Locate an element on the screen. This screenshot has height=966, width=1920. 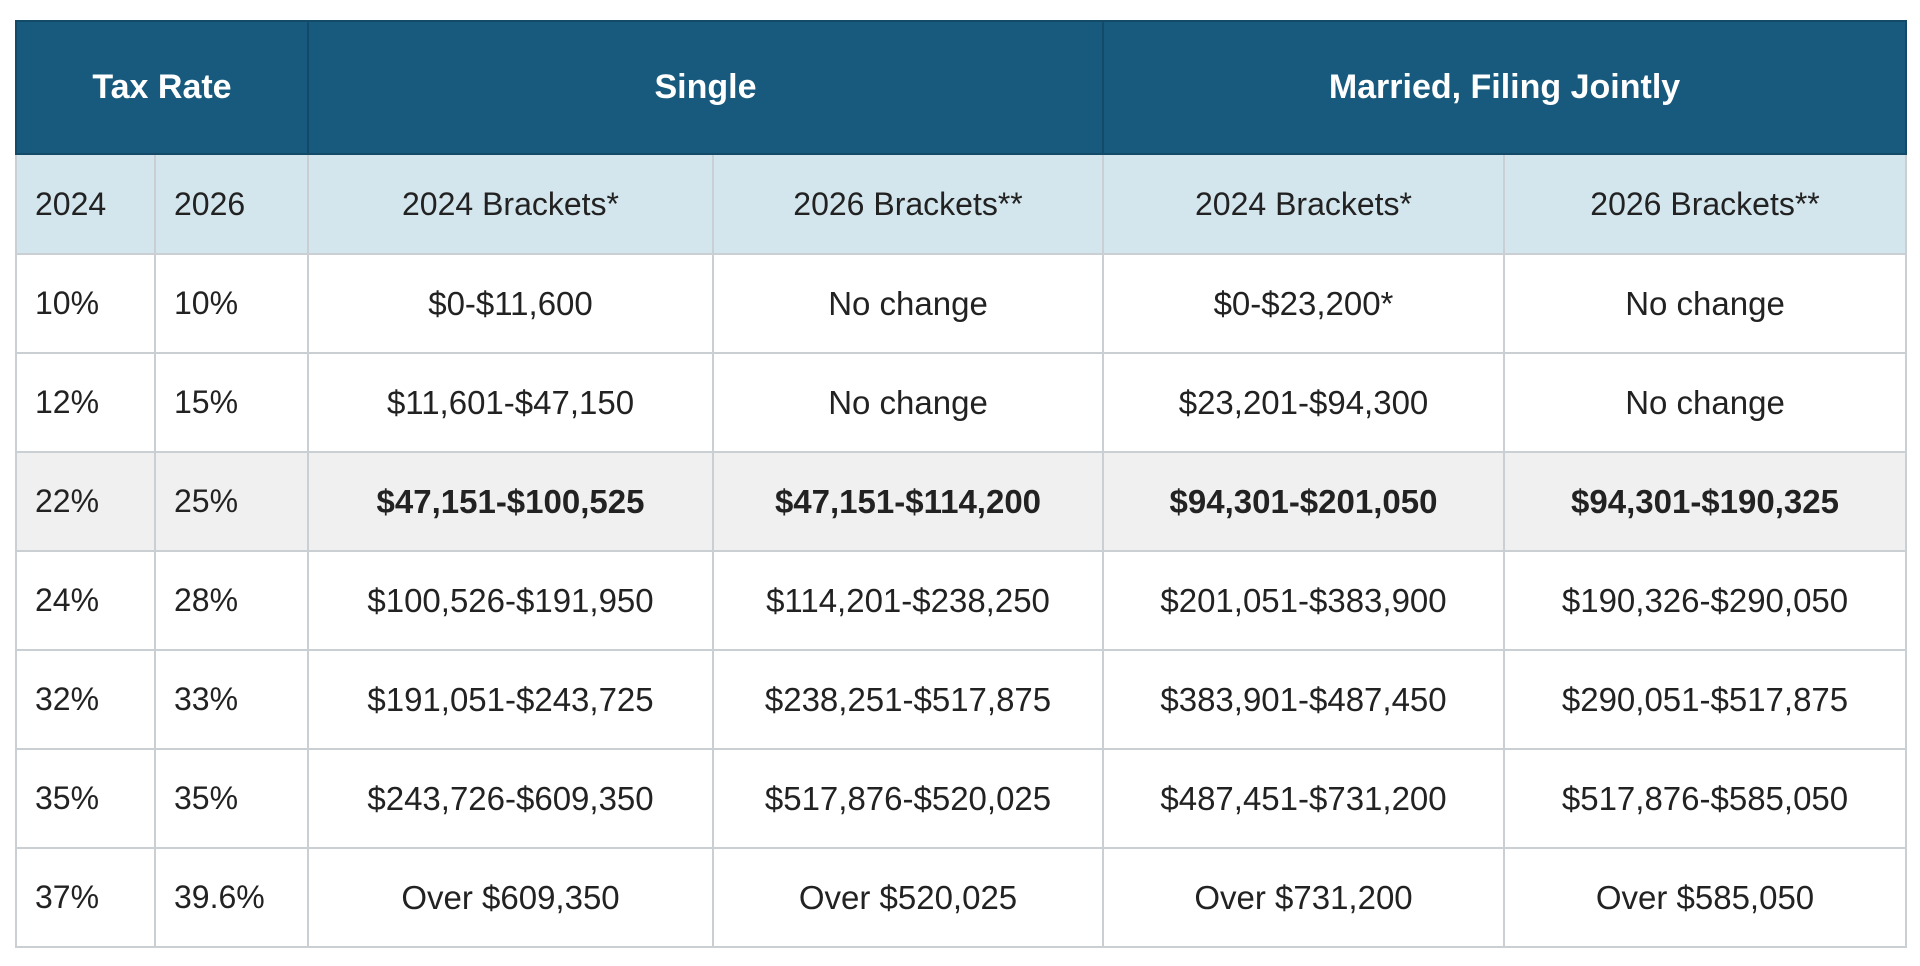
single-2024-bracket-cell: $191,051-$243,725 is located at coordinates (510, 699).